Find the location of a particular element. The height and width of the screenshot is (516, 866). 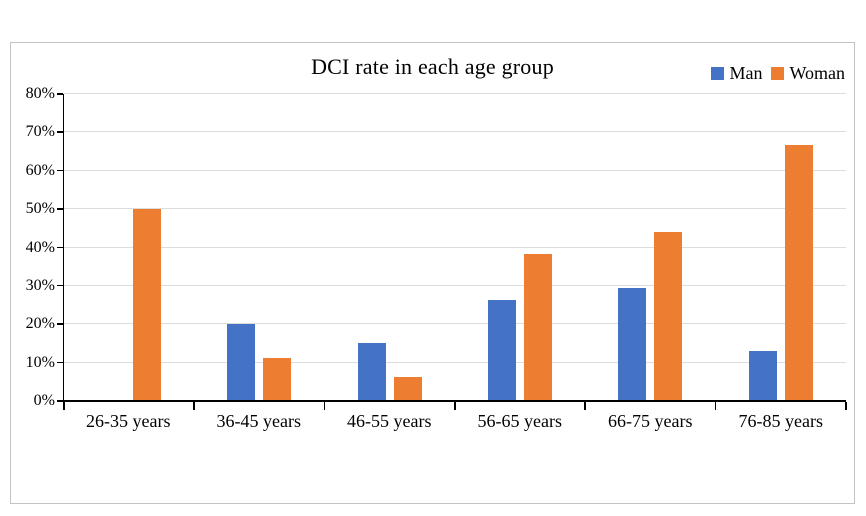

y-tick-label: 80% is located at coordinates (40, 93).